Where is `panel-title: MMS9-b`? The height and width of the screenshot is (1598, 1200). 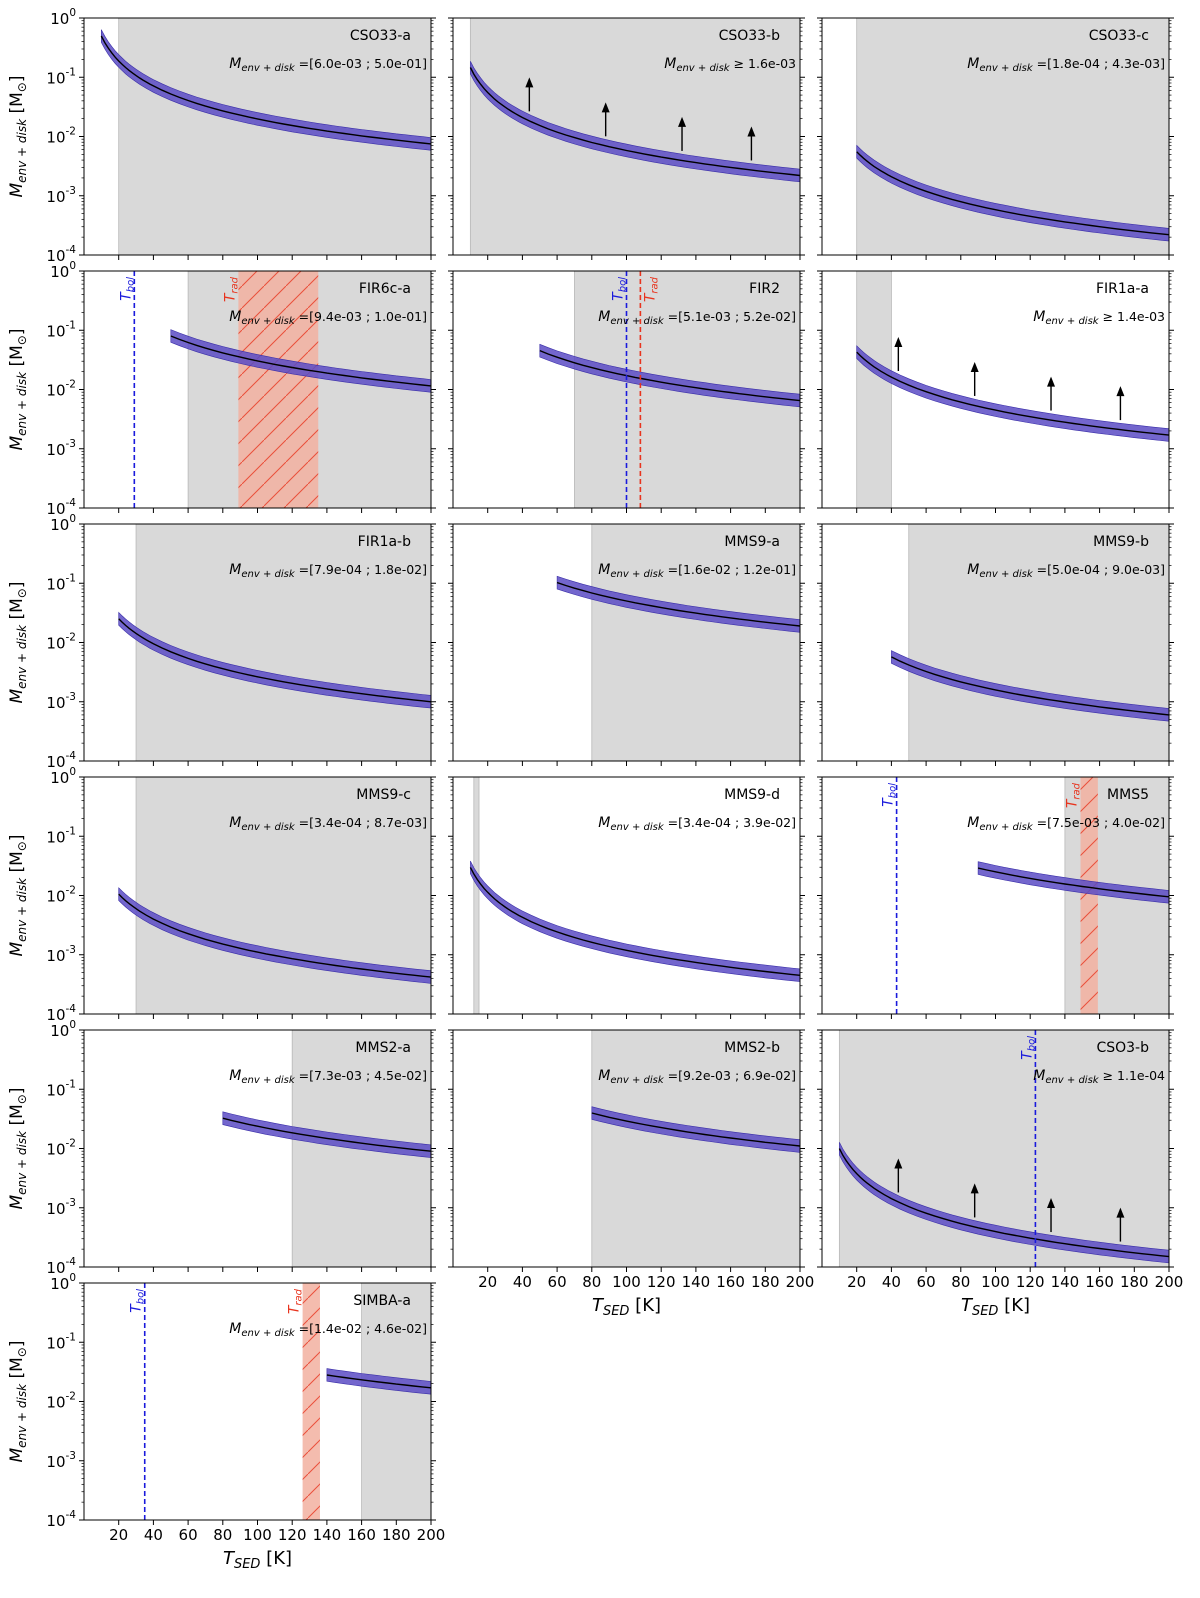
panel-title: MMS9-b is located at coordinates (1121, 542).